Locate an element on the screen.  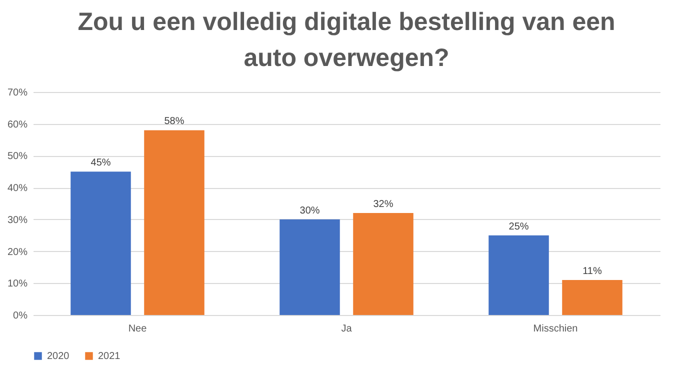
y-tick-label: 20% is located at coordinates (17, 252).